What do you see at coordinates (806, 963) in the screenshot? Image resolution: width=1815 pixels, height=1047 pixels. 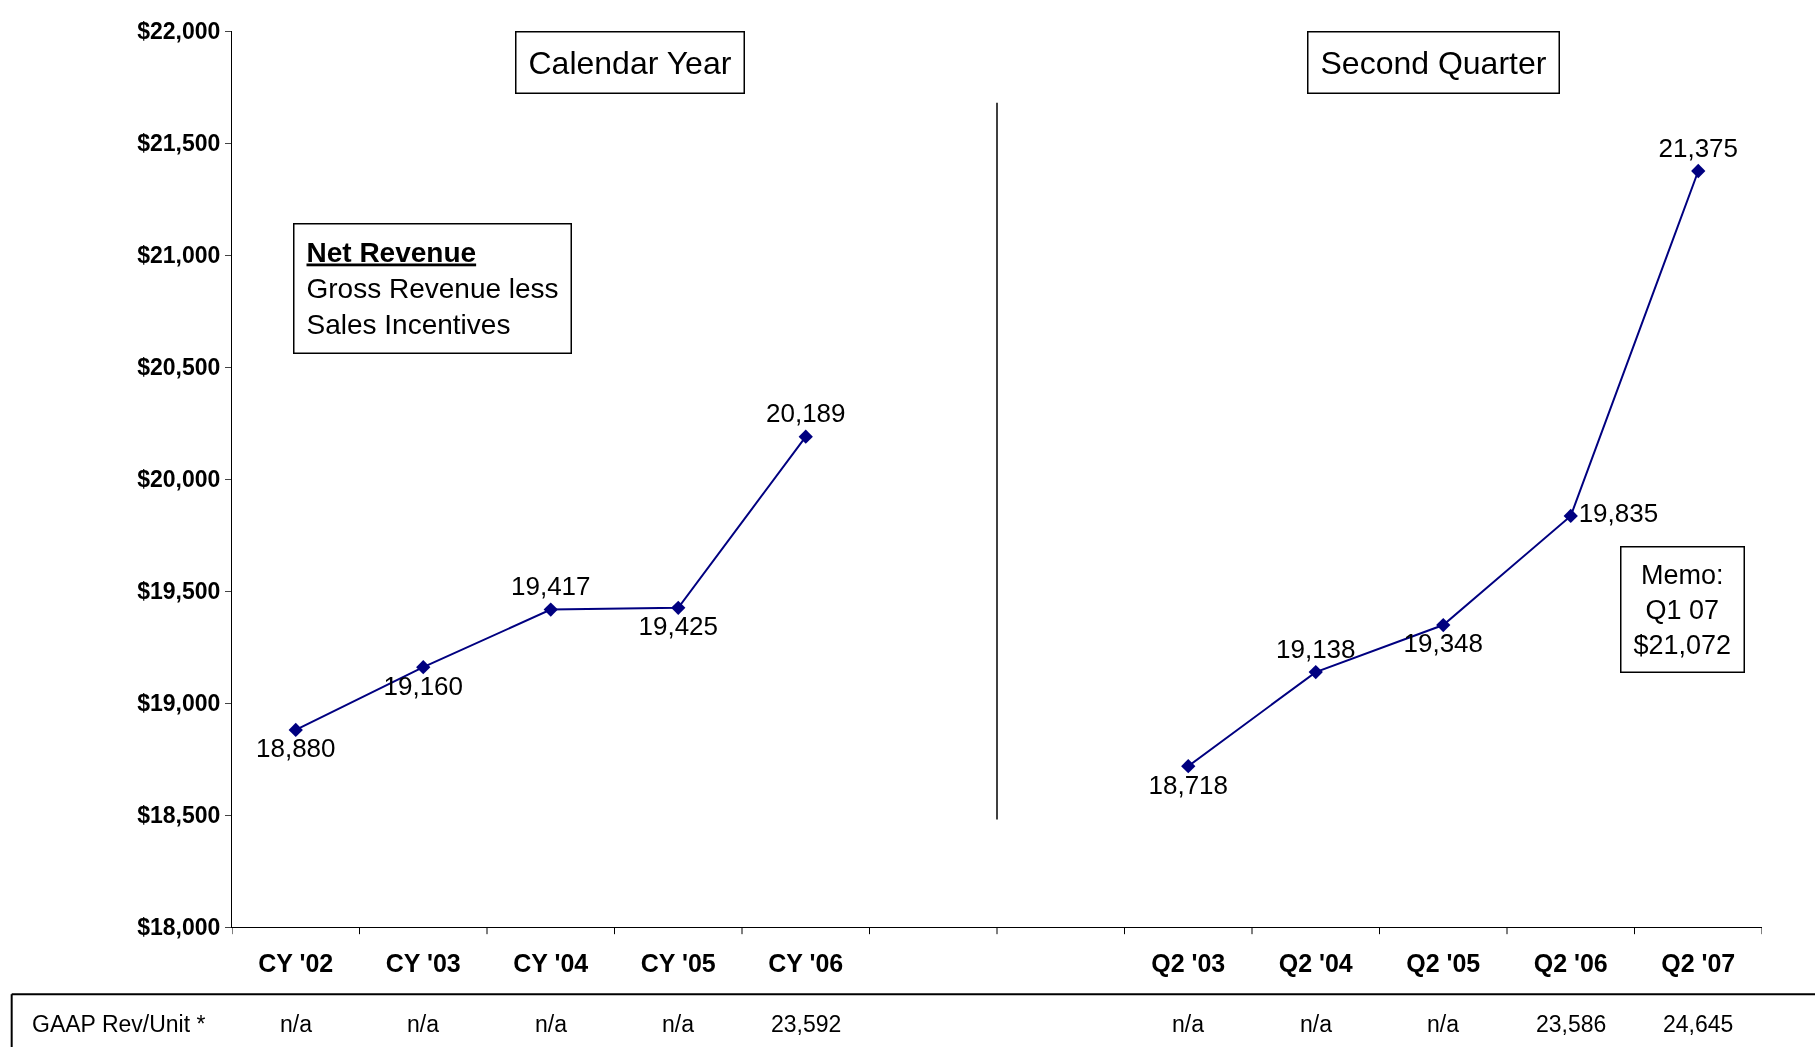 I see `x-tick-label: CY '06` at bounding box center [806, 963].